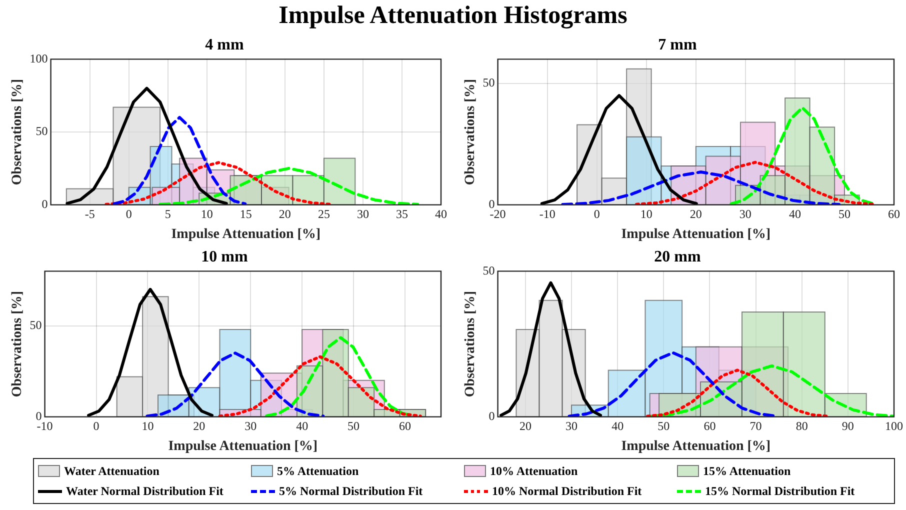 This screenshot has height=510, width=906. What do you see at coordinates (224, 45) in the screenshot?
I see `chart-title: 4 mm` at bounding box center [224, 45].